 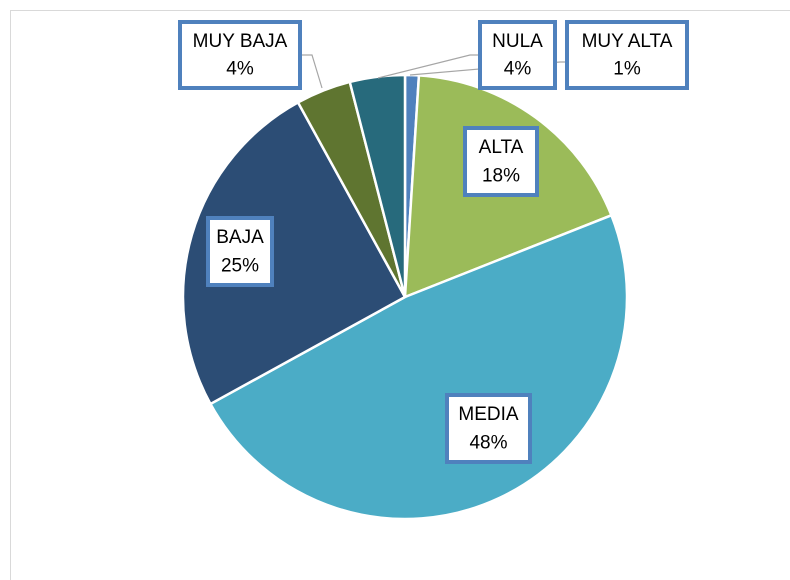 What do you see at coordinates (488, 442) in the screenshot?
I see `value-label: 48%` at bounding box center [488, 442].